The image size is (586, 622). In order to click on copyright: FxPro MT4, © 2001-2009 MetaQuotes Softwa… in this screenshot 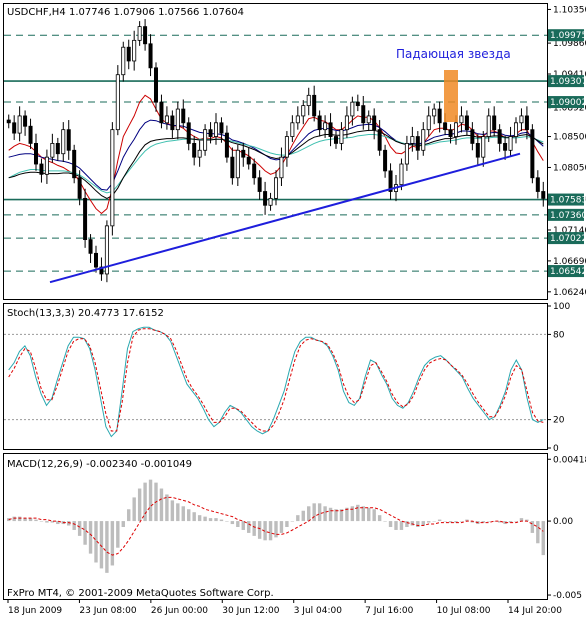, I will do `click(140, 593)`.